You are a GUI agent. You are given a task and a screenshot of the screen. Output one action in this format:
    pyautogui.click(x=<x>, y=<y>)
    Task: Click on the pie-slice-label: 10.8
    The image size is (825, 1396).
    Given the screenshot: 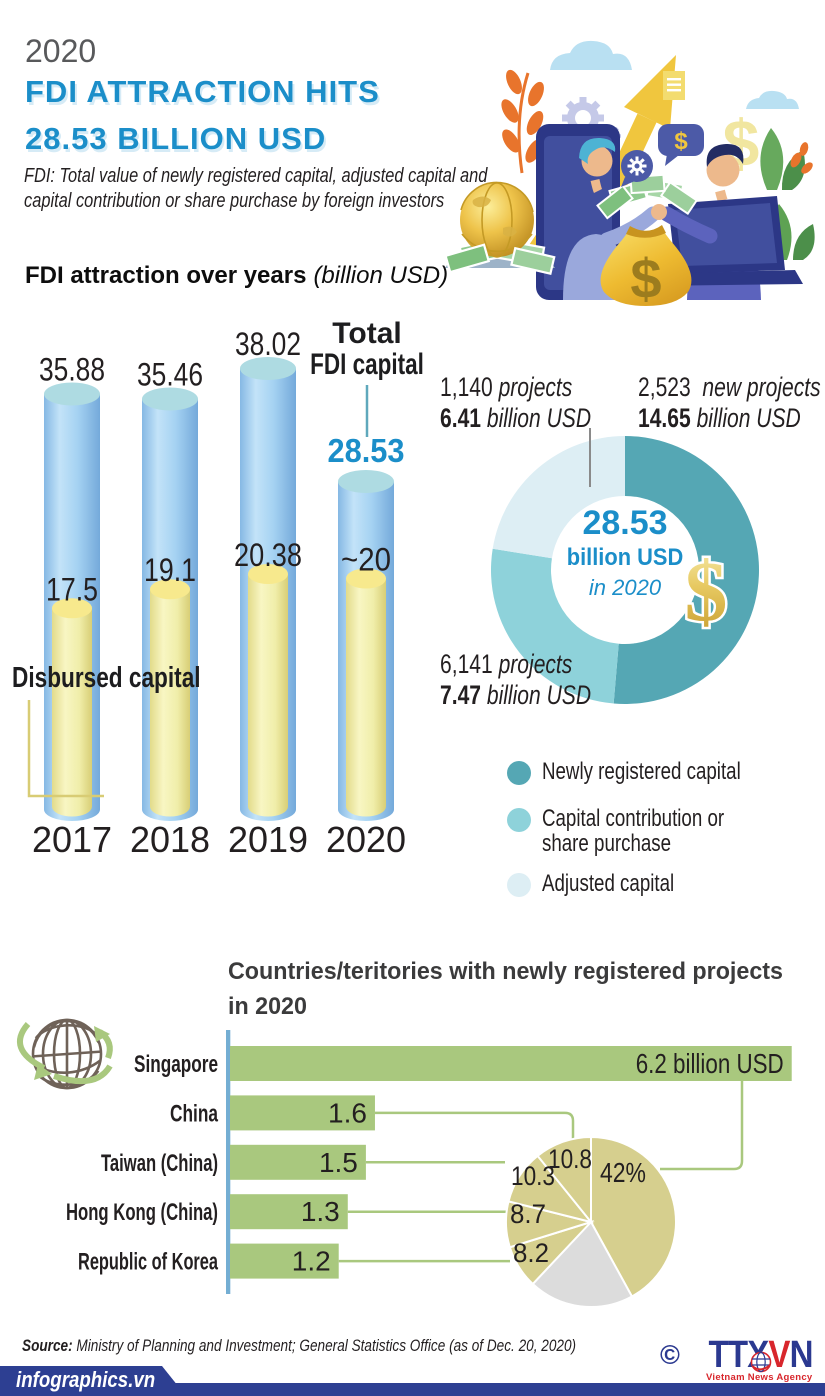 What is the action you would take?
    pyautogui.click(x=570, y=1159)
    